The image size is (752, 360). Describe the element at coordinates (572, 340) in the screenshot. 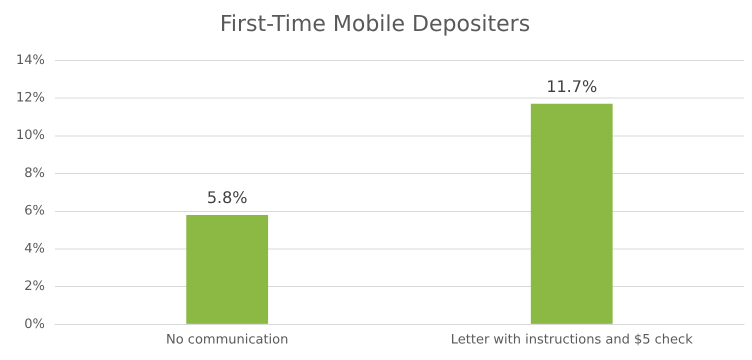

I see `x-tick-label: Letter with instructions and $5 check` at that location.